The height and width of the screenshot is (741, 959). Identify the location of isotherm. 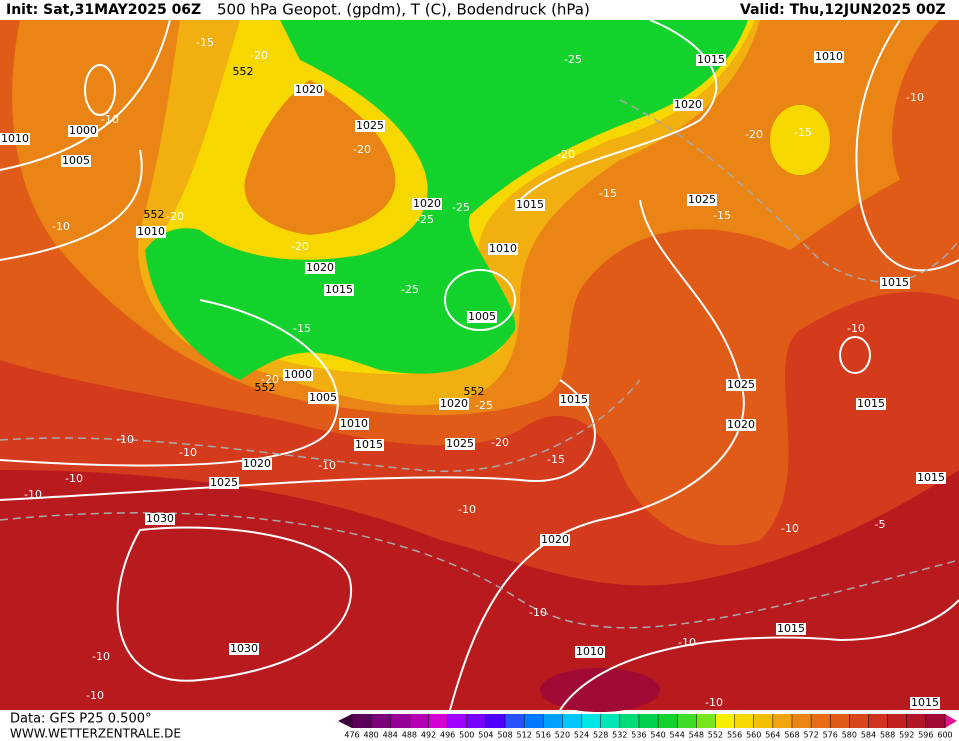
(320, 425).